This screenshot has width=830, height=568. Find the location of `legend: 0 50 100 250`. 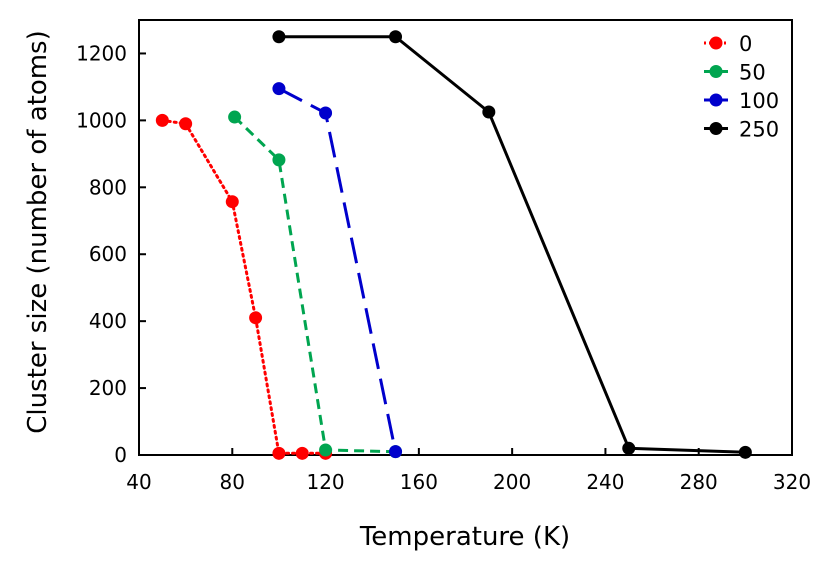

legend: 0 50 100 250 is located at coordinates (741, 87).